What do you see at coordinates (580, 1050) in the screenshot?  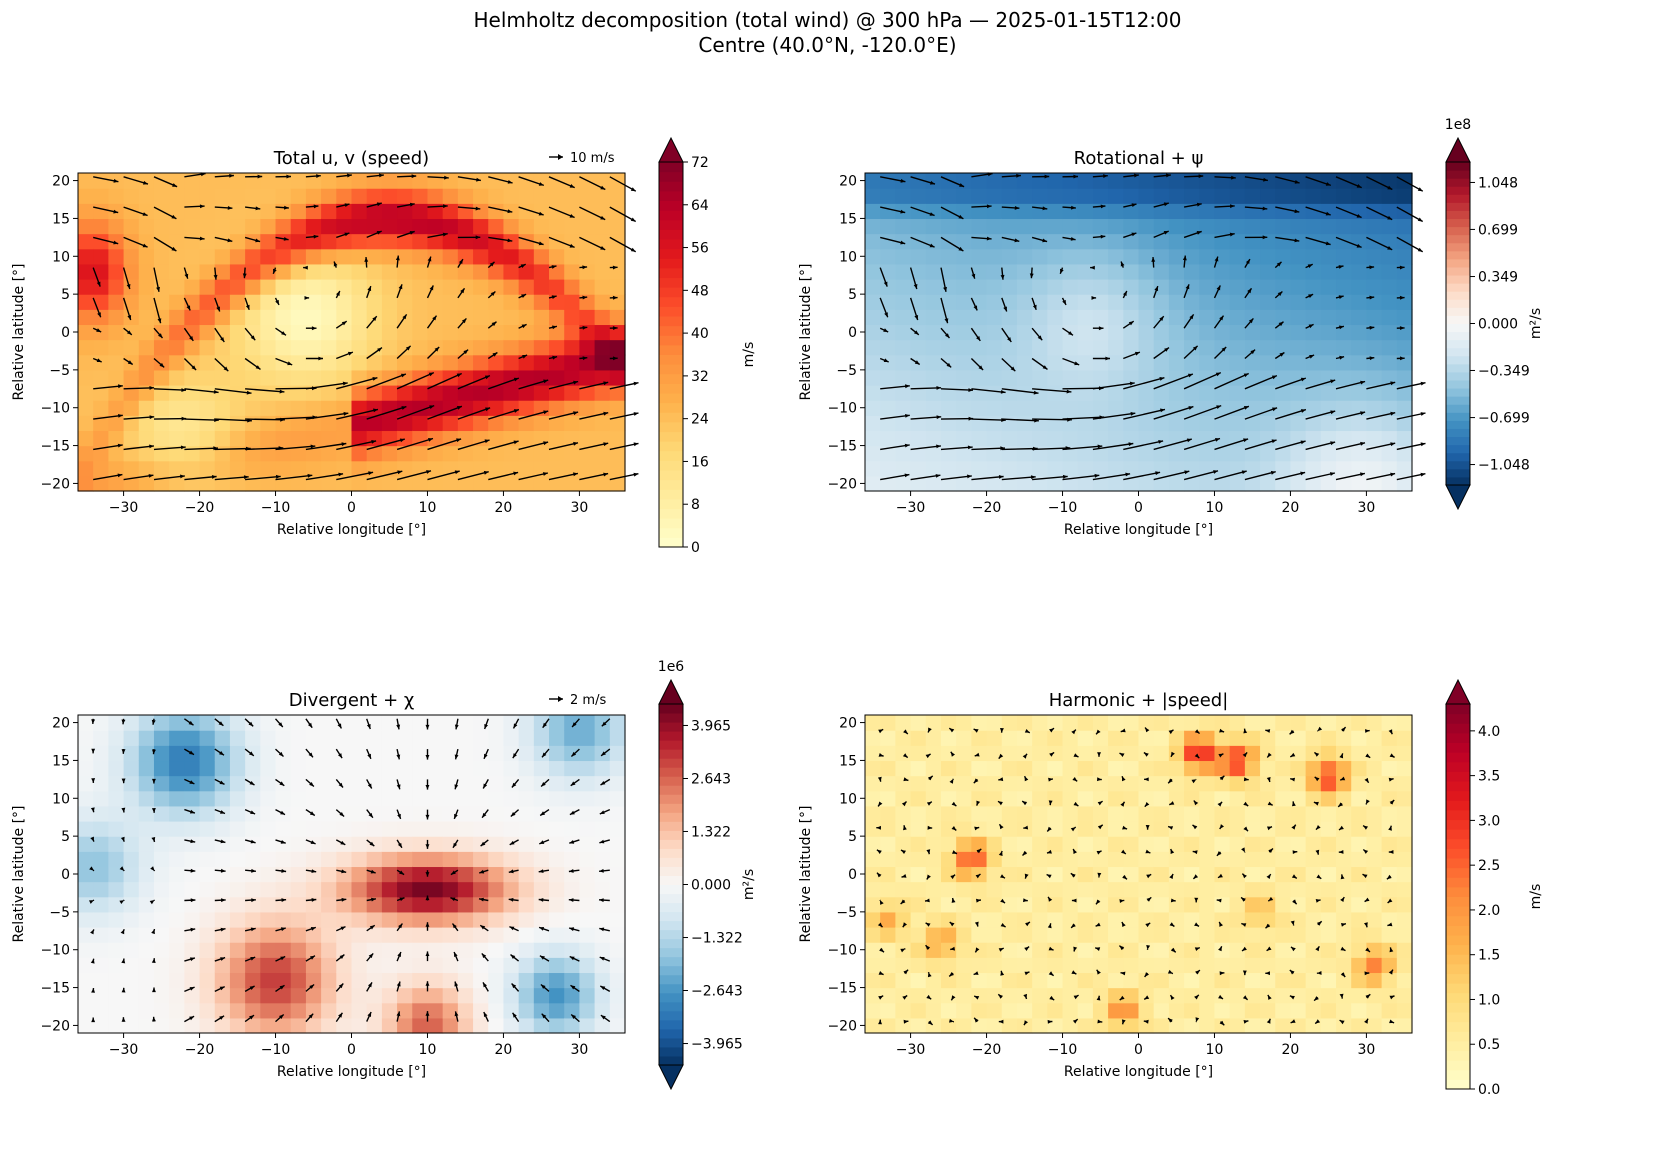 I see `x-tick-label: 30` at bounding box center [580, 1050].